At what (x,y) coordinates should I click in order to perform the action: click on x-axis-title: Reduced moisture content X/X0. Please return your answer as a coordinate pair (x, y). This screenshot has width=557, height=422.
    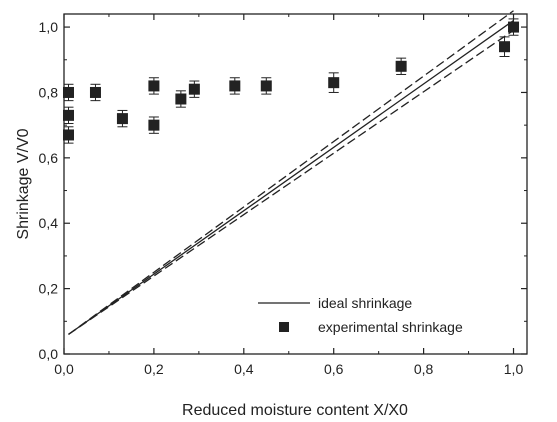
    Looking at the image, I should click on (295, 410).